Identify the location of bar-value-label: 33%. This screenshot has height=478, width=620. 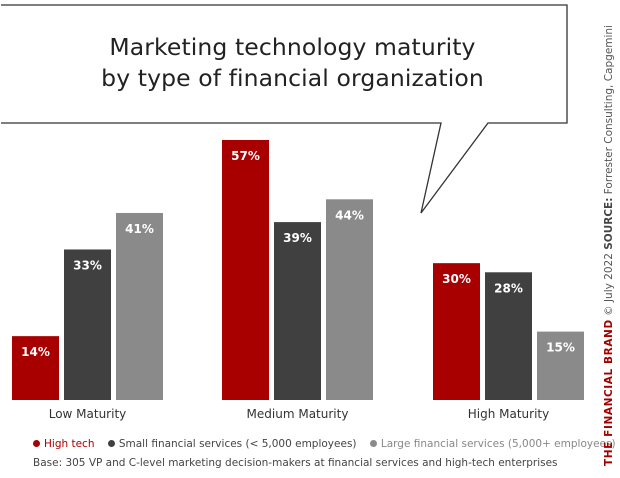
(87, 265).